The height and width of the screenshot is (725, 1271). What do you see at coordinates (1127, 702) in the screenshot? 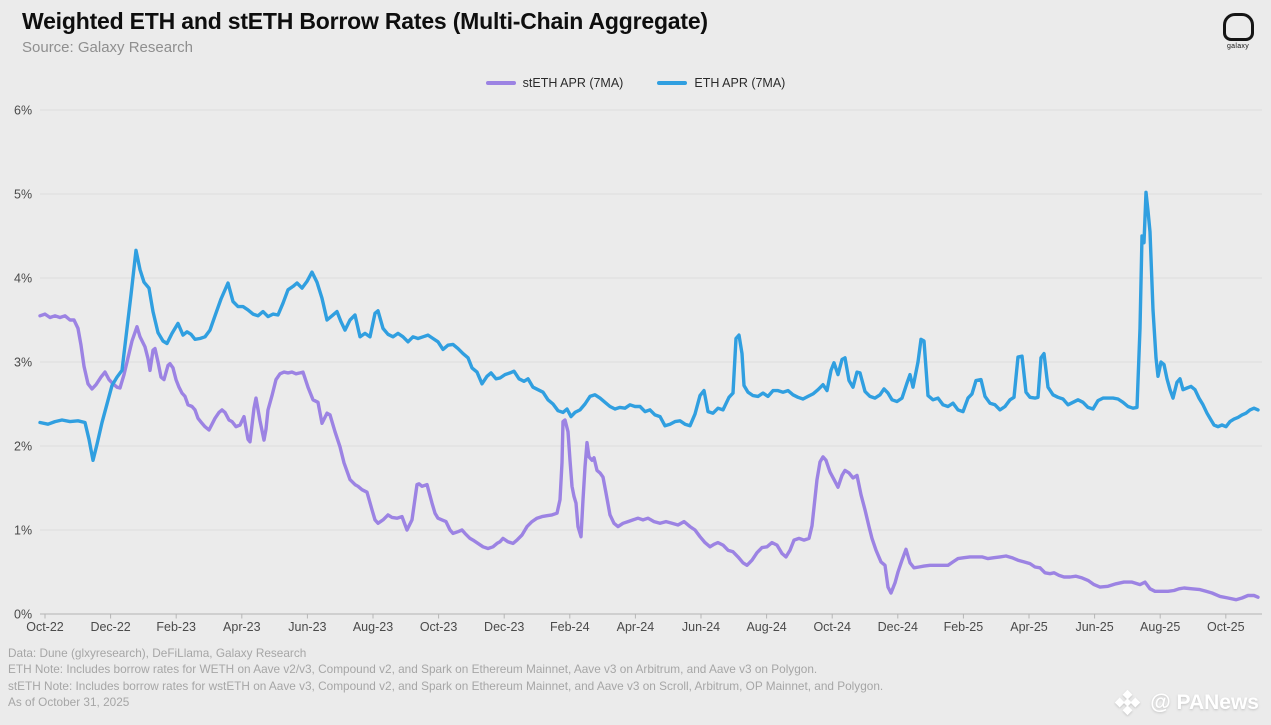
I see `panews-diamond-icon` at bounding box center [1127, 702].